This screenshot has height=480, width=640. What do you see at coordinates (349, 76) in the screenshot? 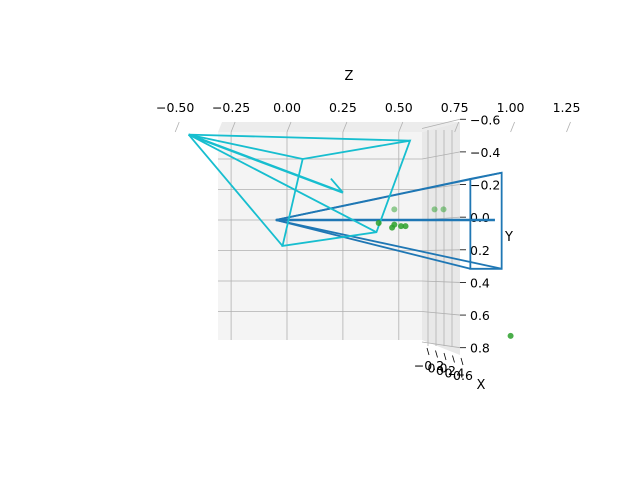
I see `z-axis-label: Z` at bounding box center [349, 76].